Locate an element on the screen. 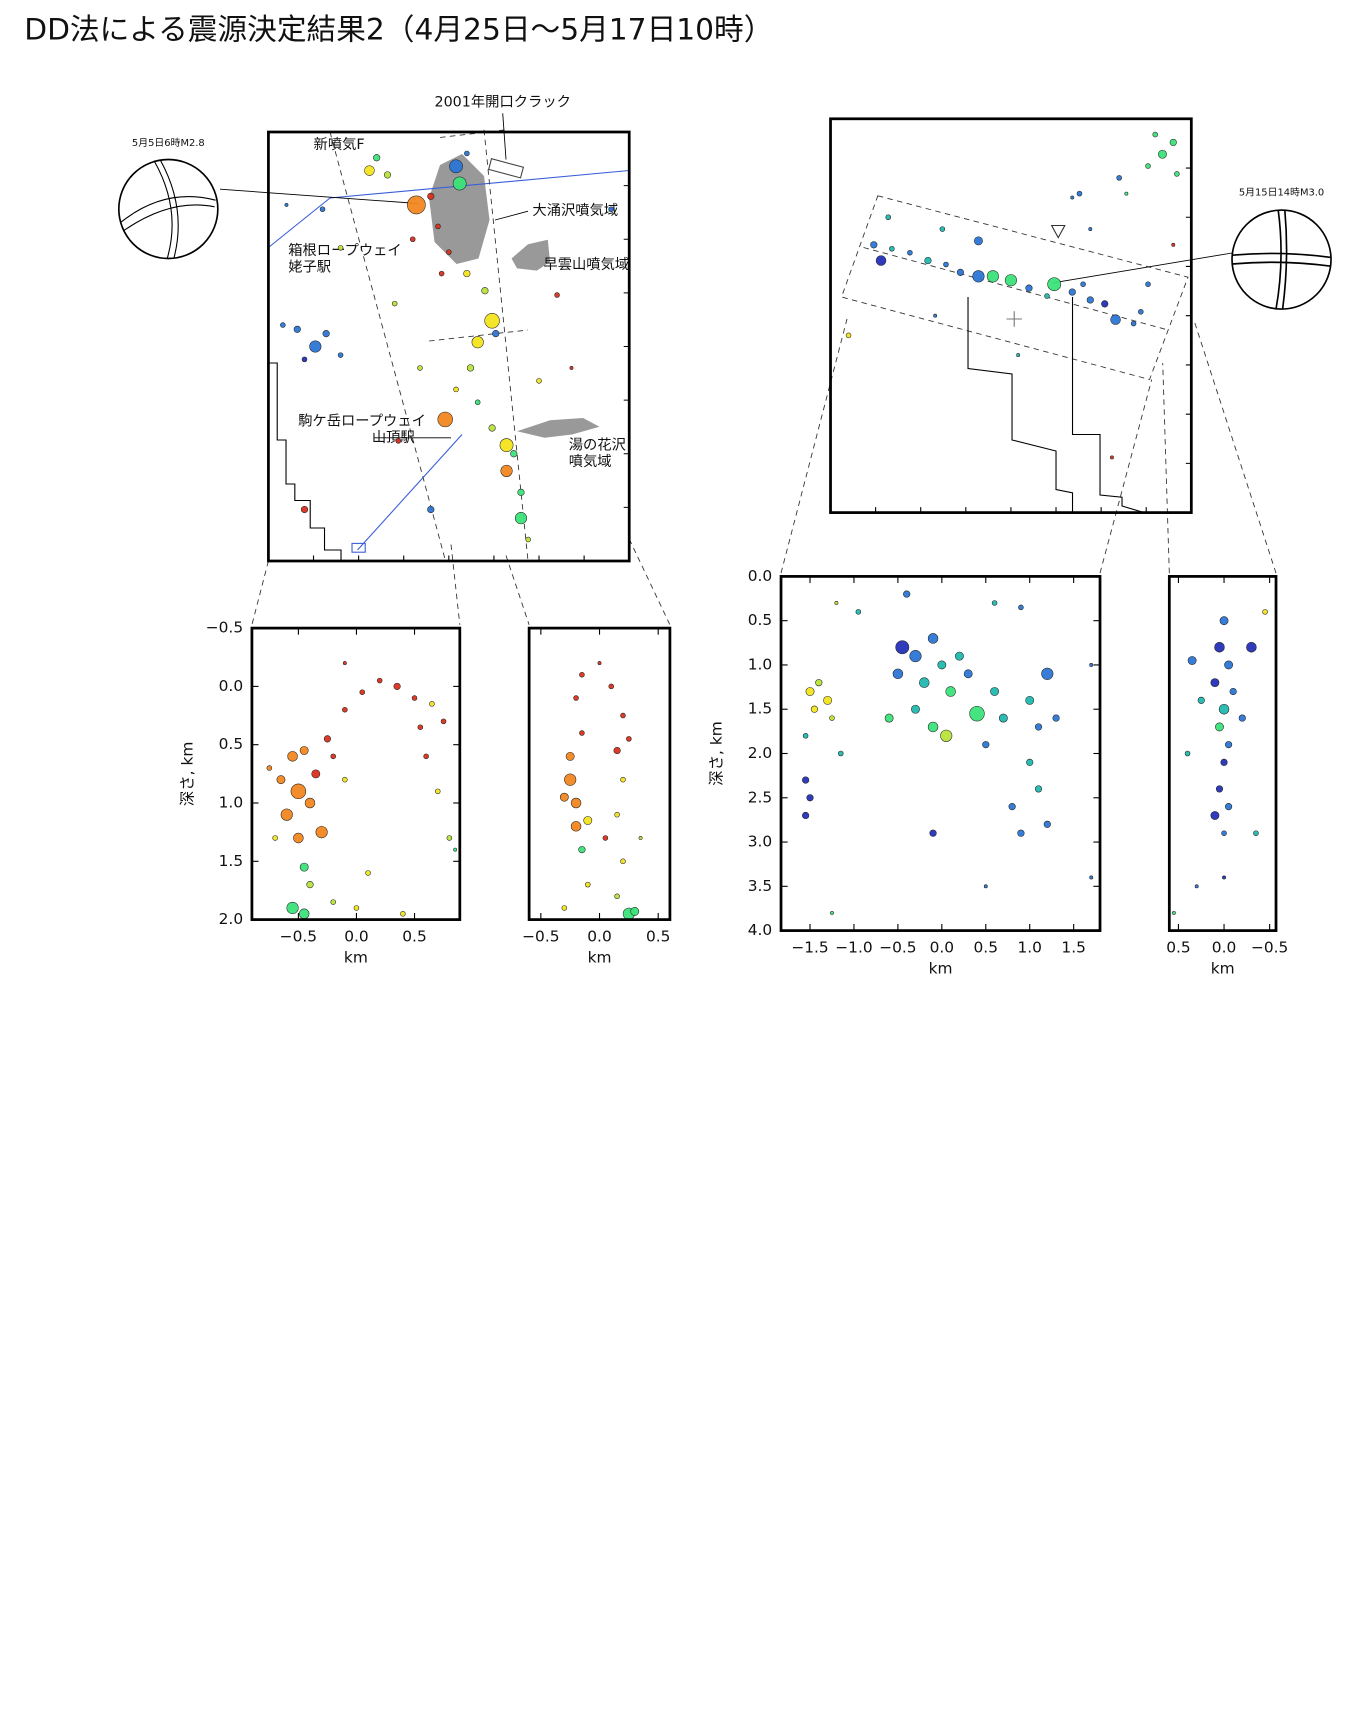 The height and width of the screenshot is (1716, 1368). x-axis-label: km is located at coordinates (356, 958).